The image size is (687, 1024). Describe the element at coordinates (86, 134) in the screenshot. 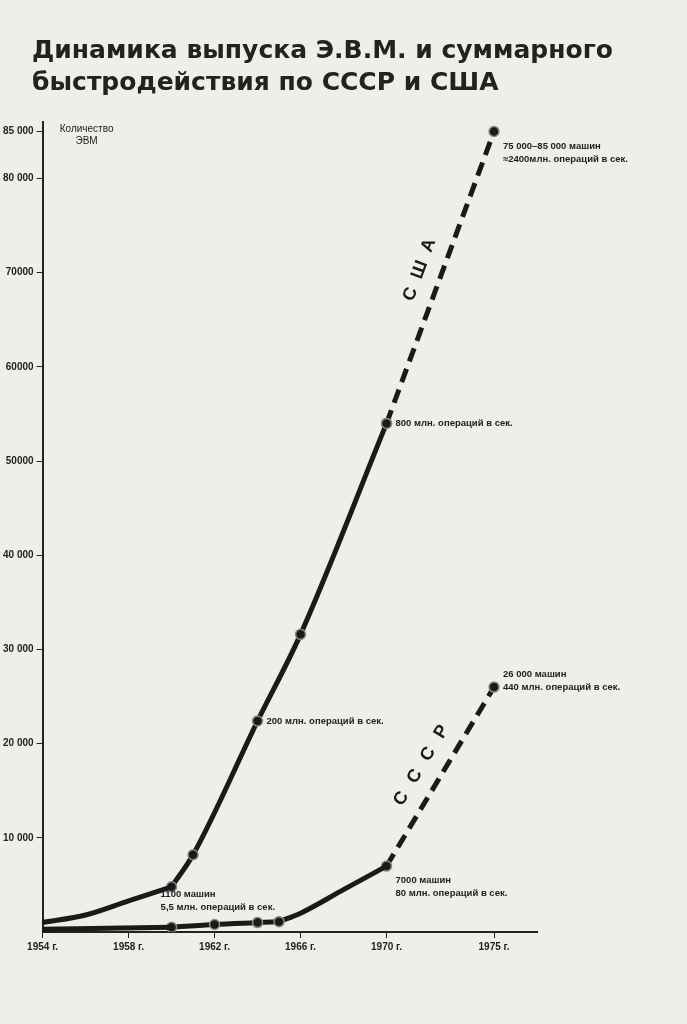

I see `y-axis-title: Количество ЭВМ` at that location.